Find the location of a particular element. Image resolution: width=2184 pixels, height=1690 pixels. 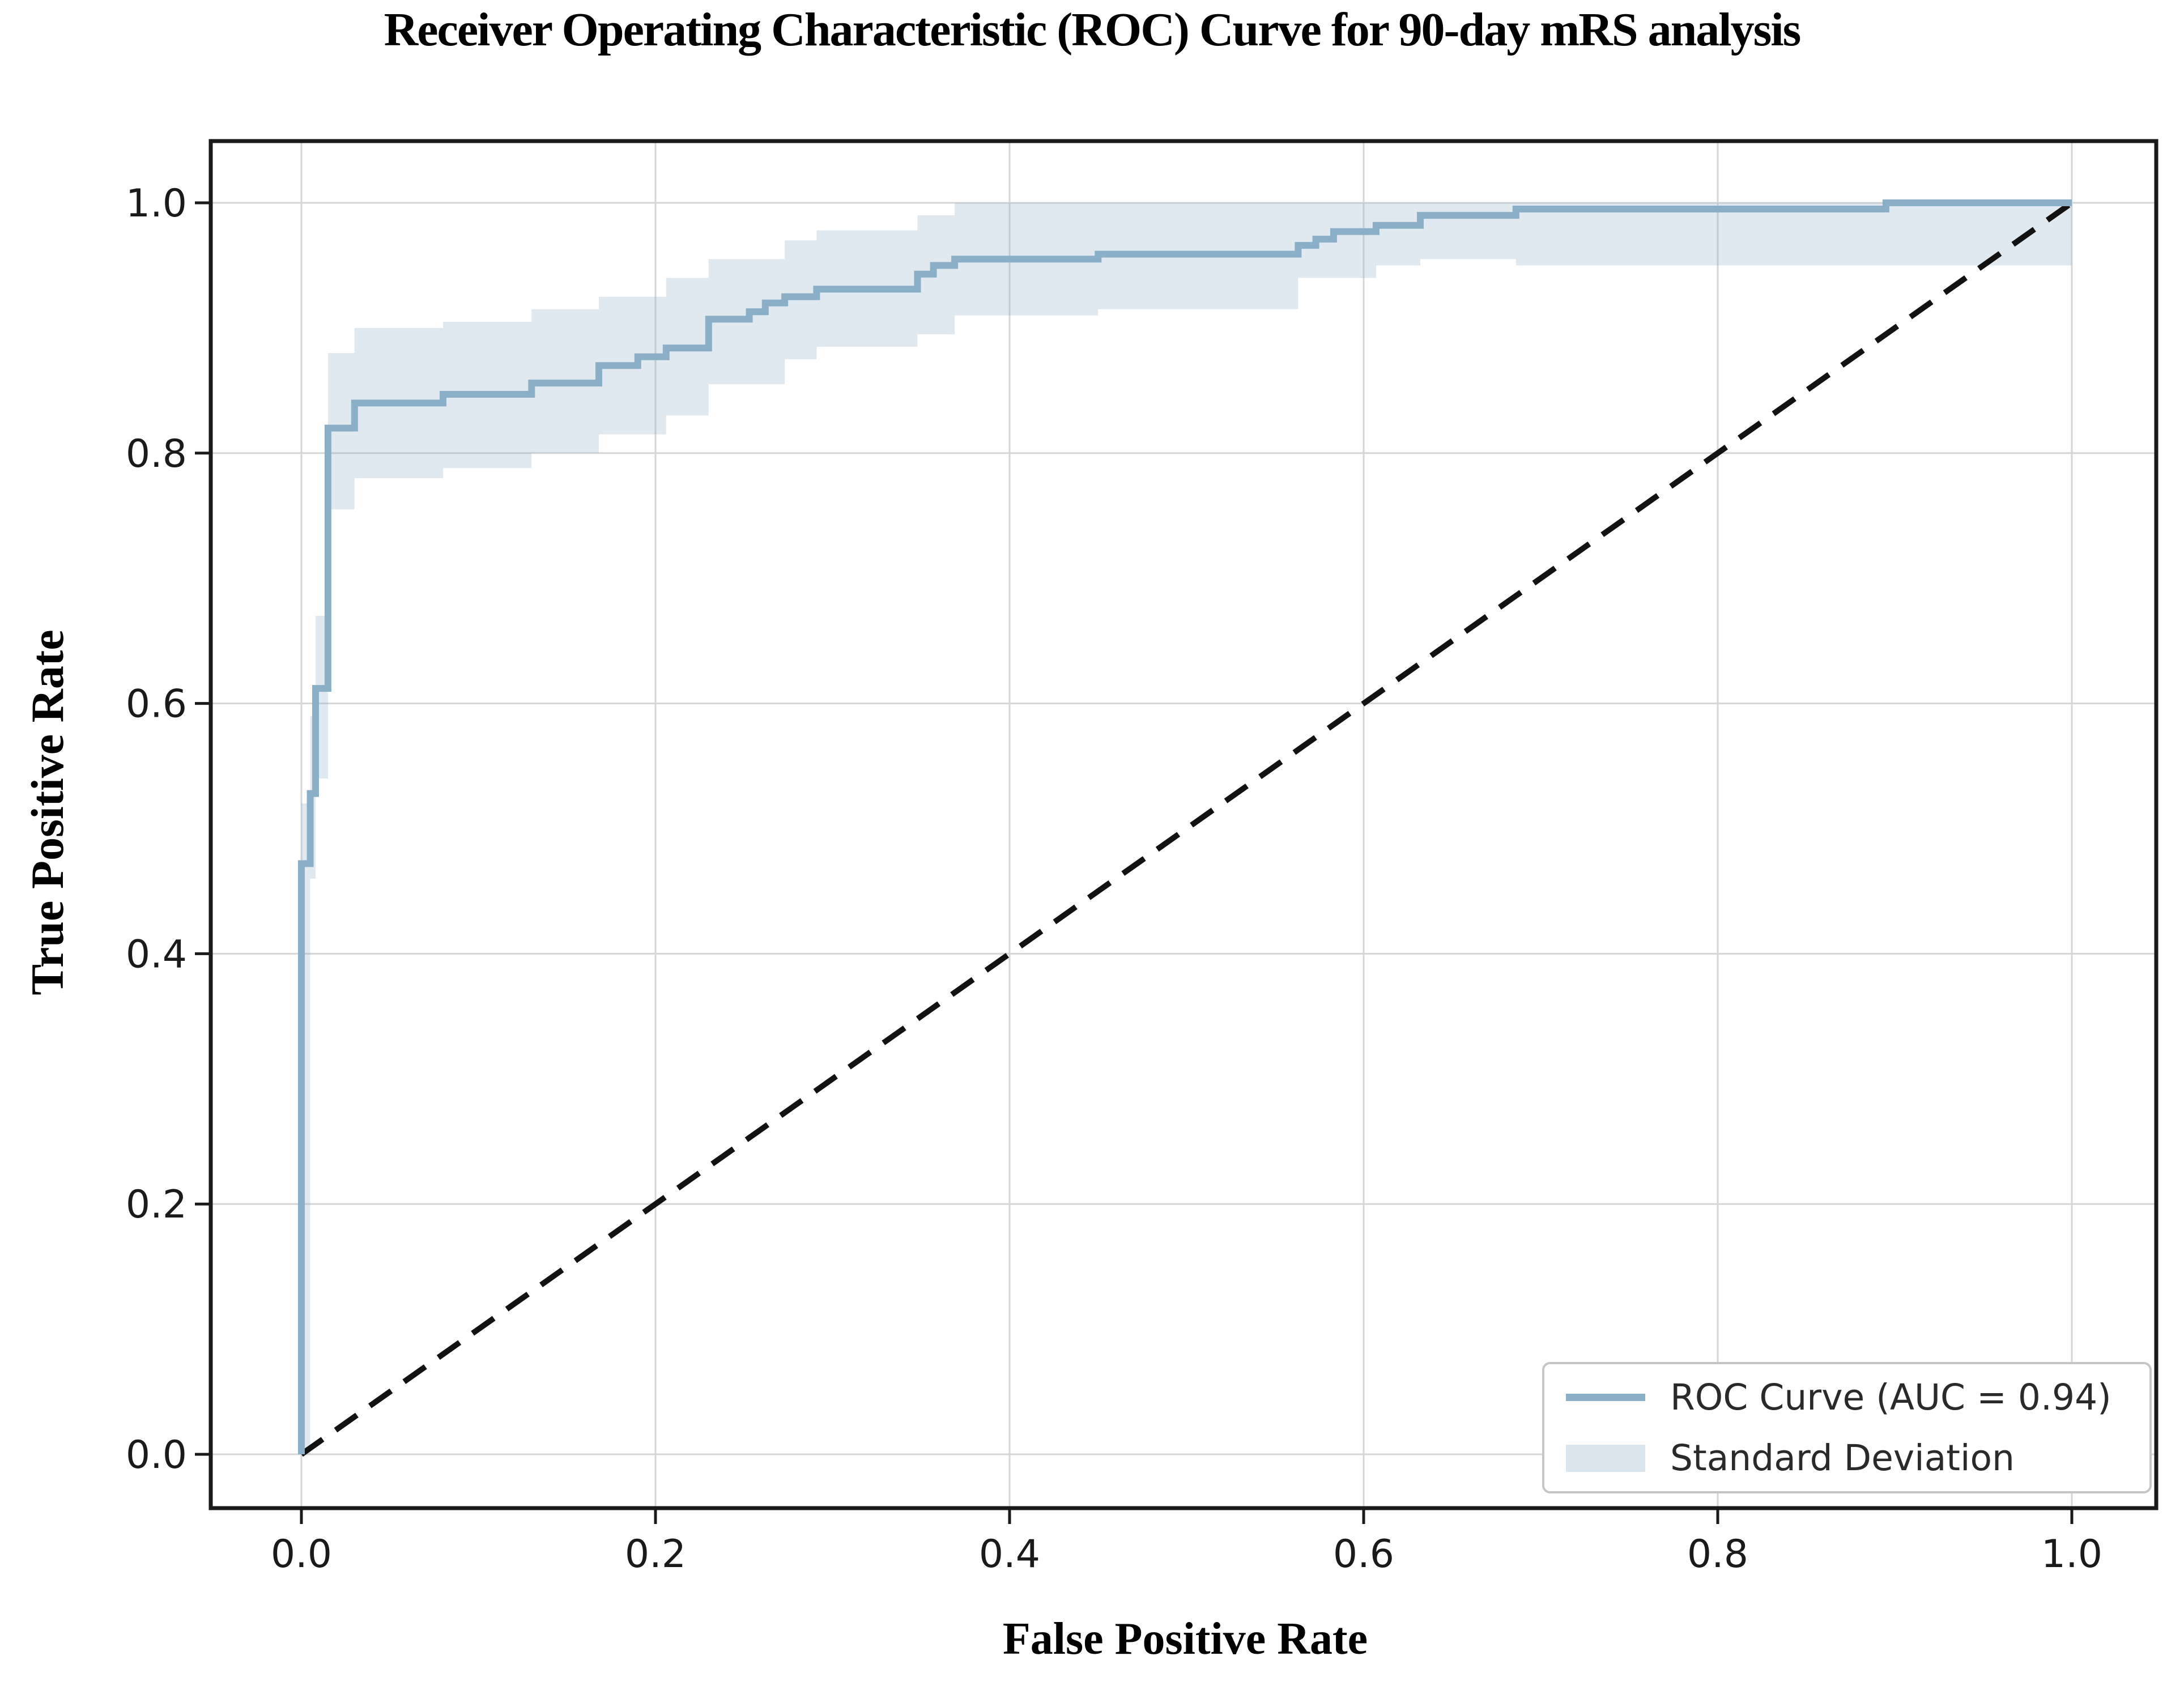

legend-item-roc-curve: ROC Curve (AUC = 0.94) is located at coordinates (1857, 1397).